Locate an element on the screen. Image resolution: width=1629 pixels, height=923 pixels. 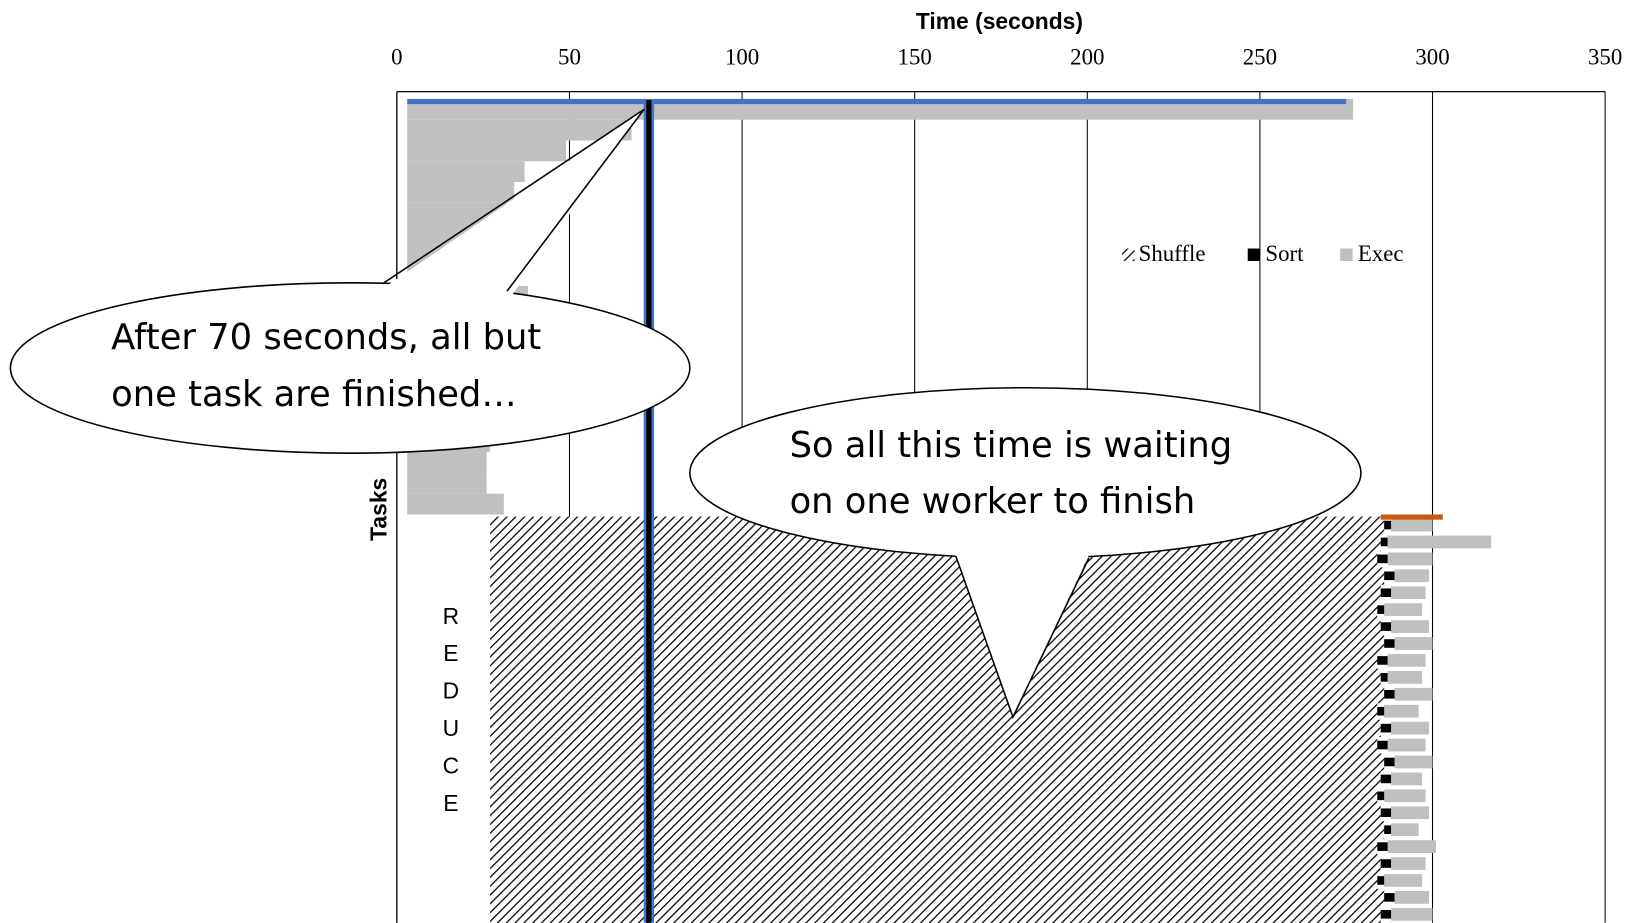
x-tick-label: 200 is located at coordinates (1087, 57).